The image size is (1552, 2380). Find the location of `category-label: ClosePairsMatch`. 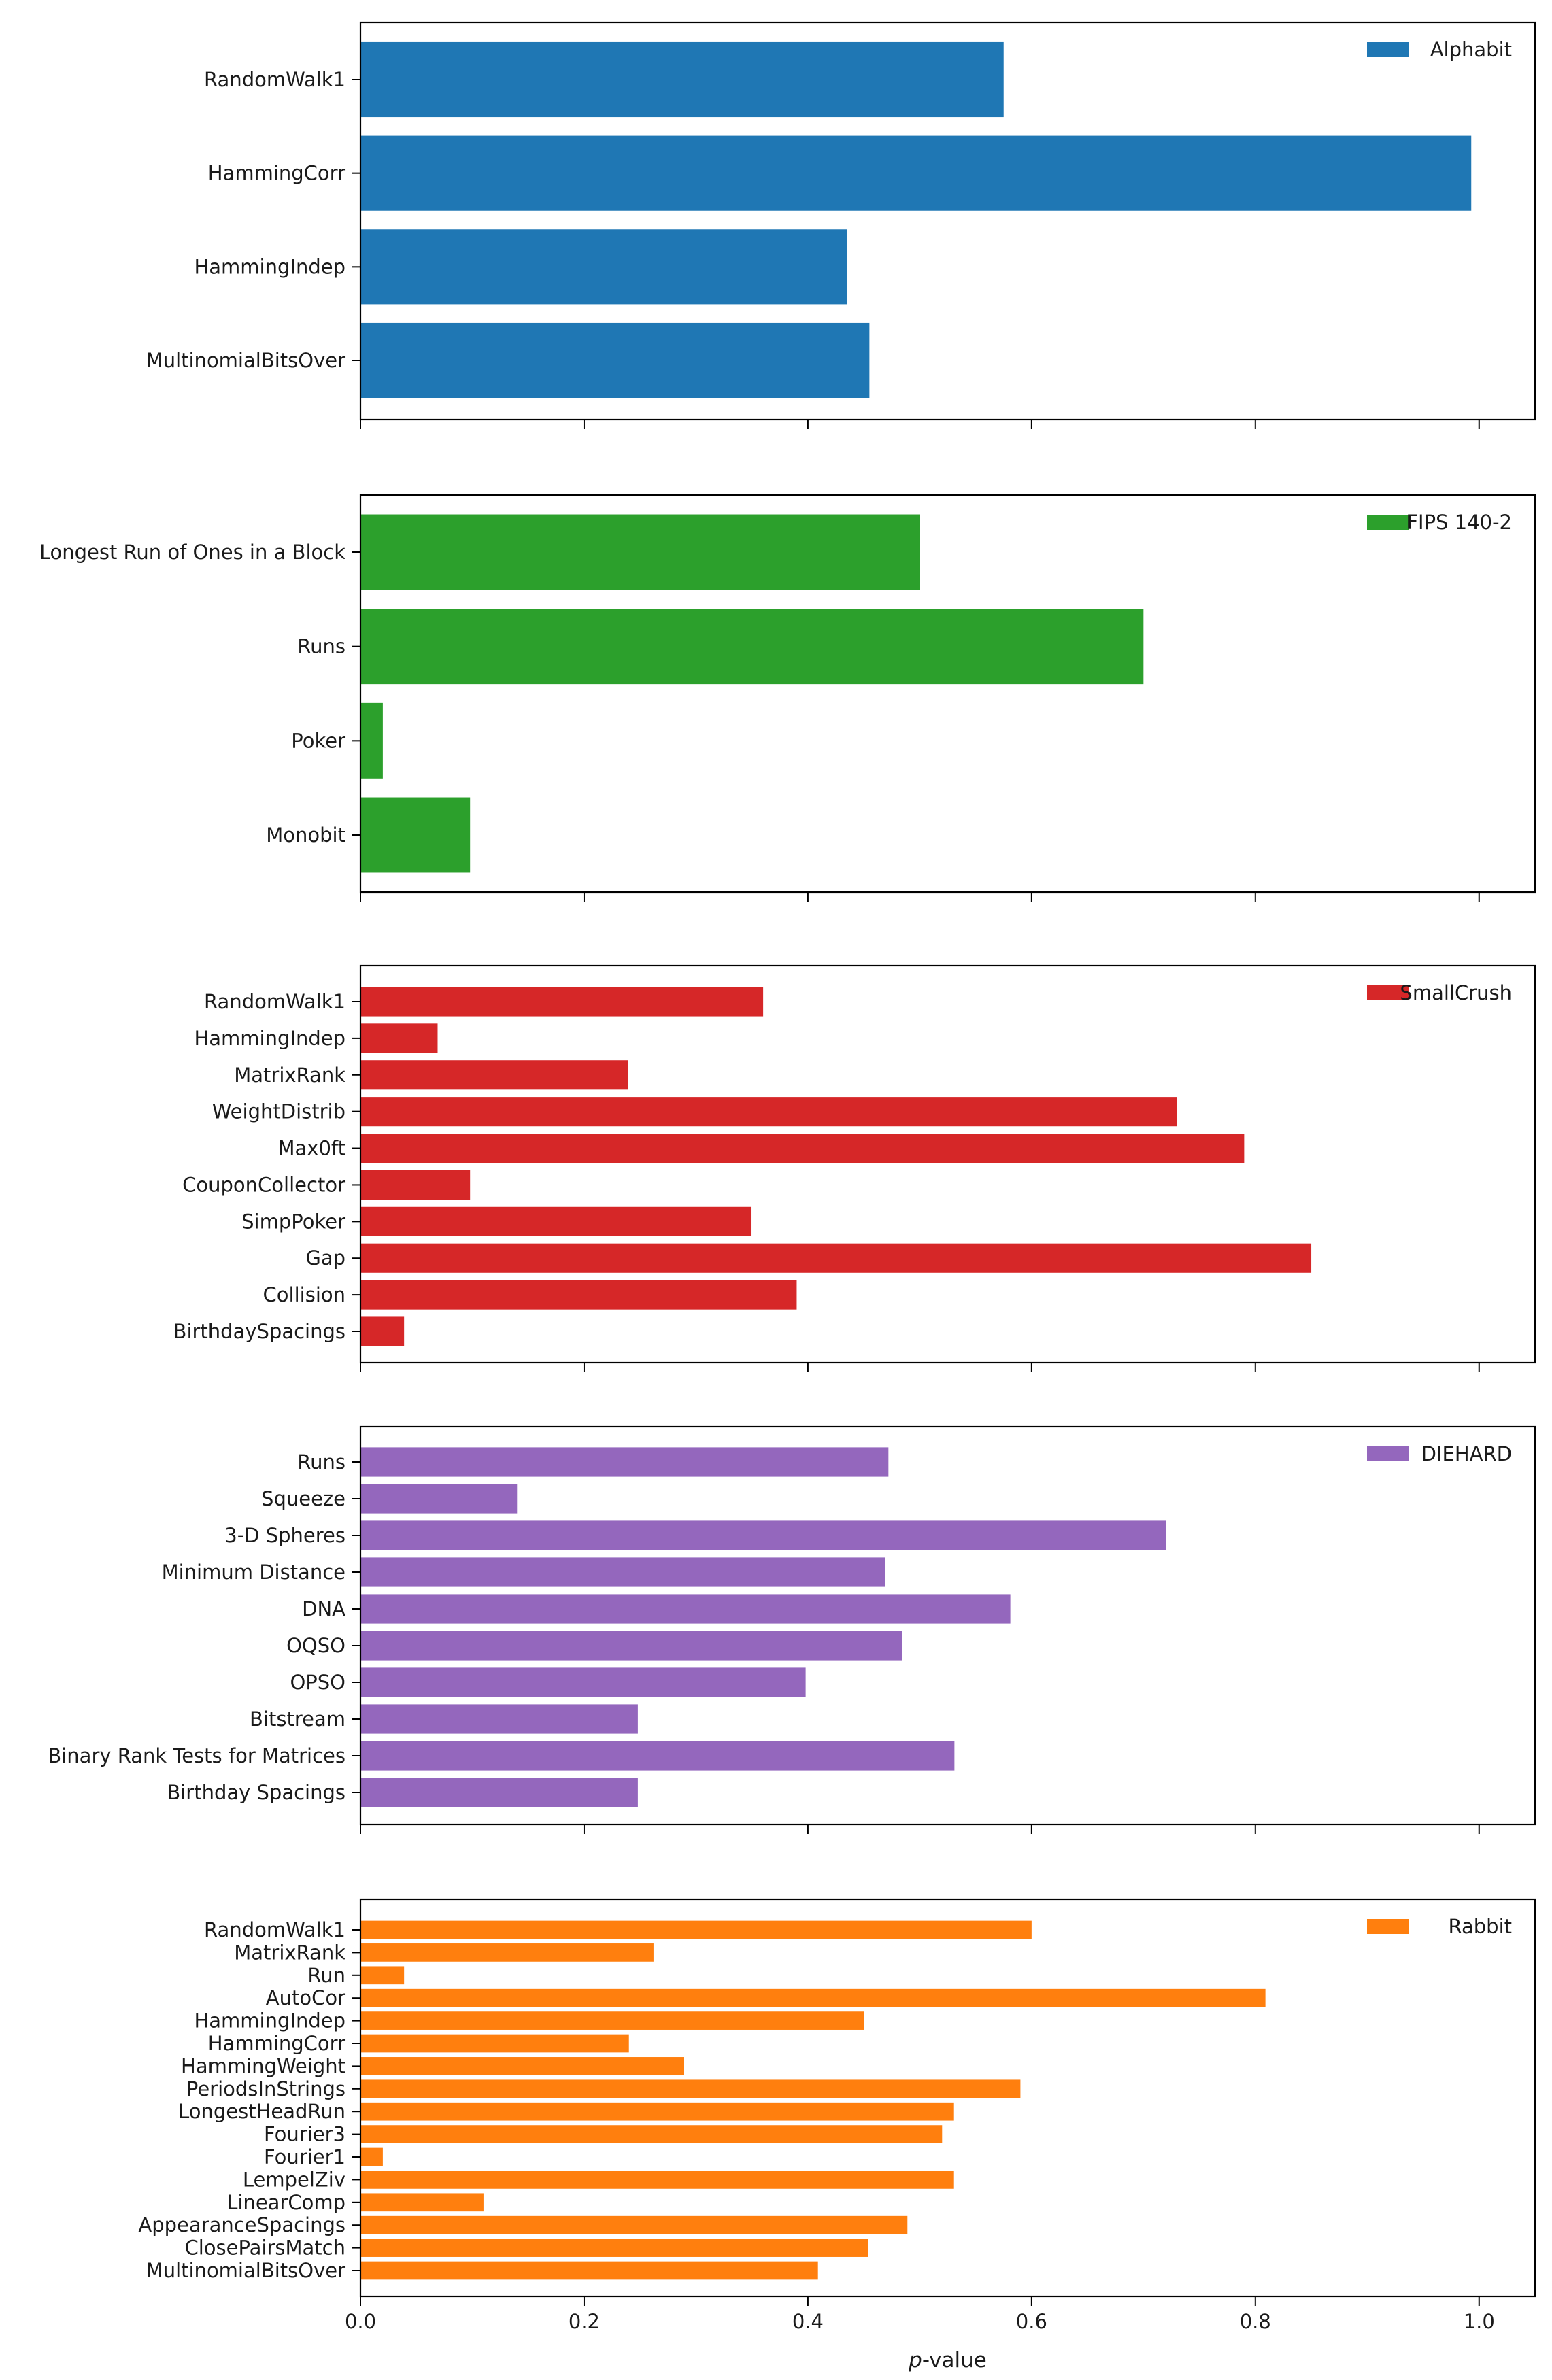

category-label: ClosePairsMatch is located at coordinates (265, 2249).